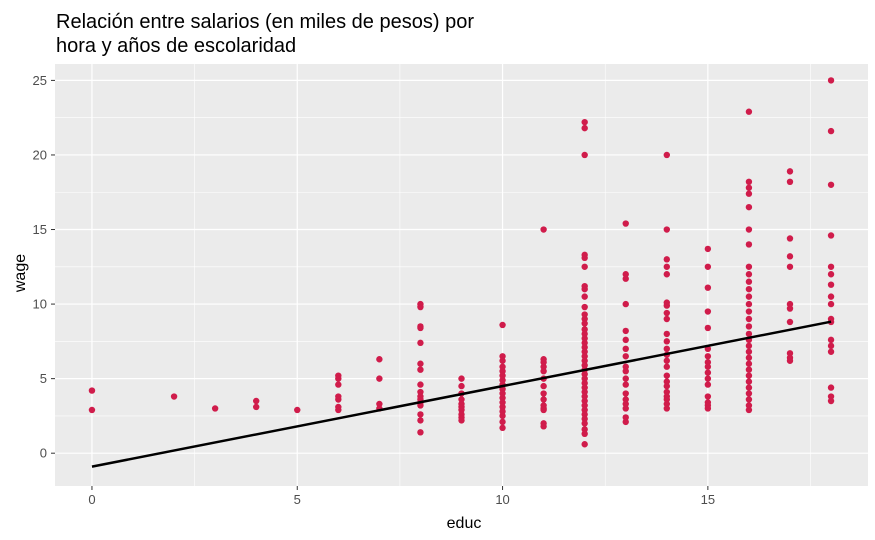  Describe the element at coordinates (91, 499) in the screenshot. I see `x-tick-label: 0` at that location.